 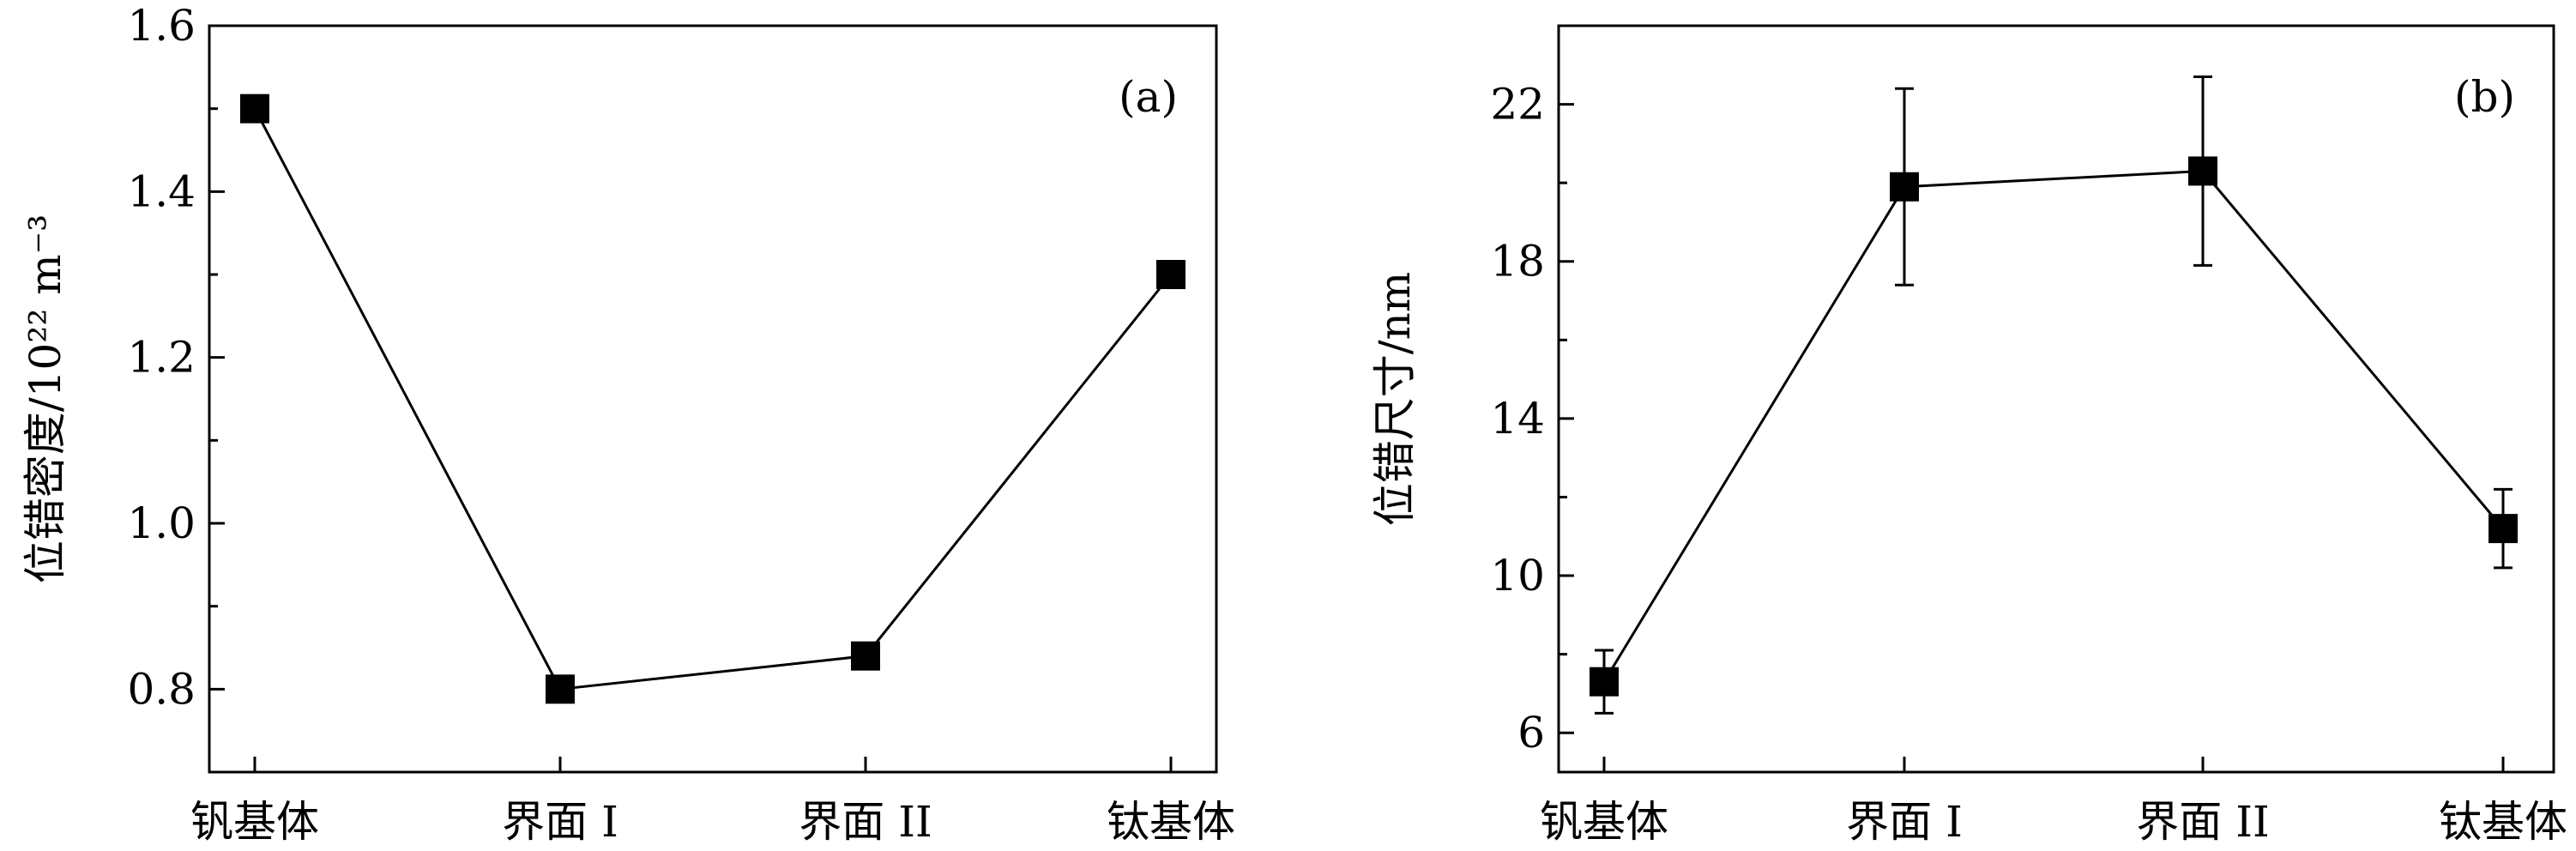 What do you see at coordinates (161, 26) in the screenshot?
I see `y-tick-label: 1.6` at bounding box center [161, 26].